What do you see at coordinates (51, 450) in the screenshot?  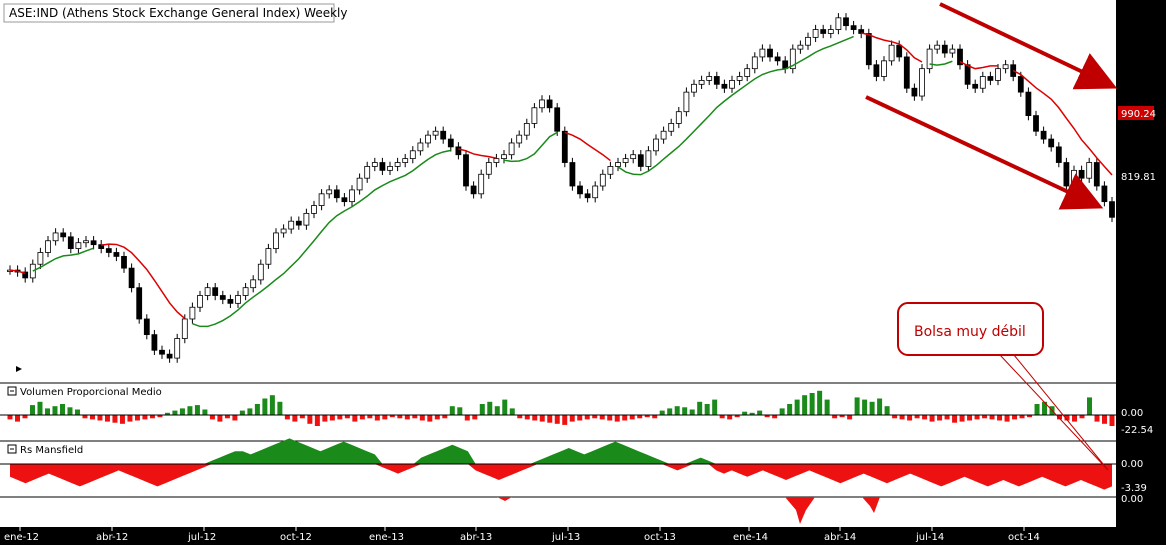 I see `rs-panel-label: Rs Mansfield` at bounding box center [51, 450].